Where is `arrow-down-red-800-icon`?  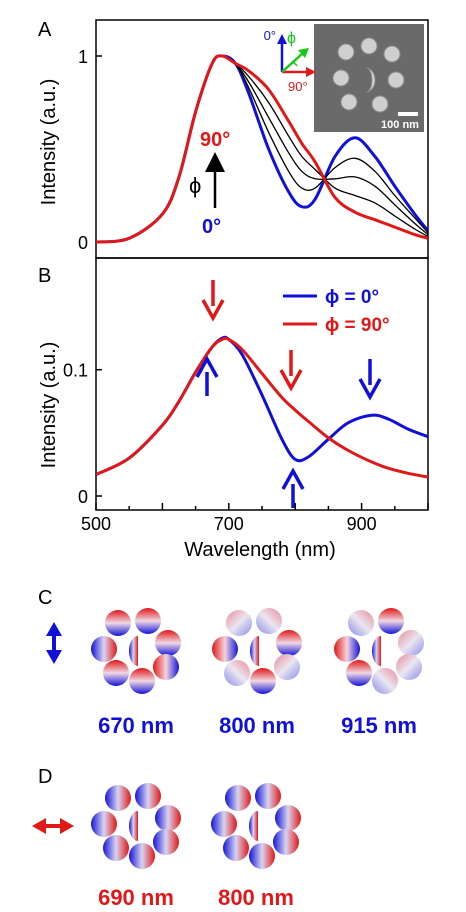 arrow-down-red-800-icon is located at coordinates (291, 371).